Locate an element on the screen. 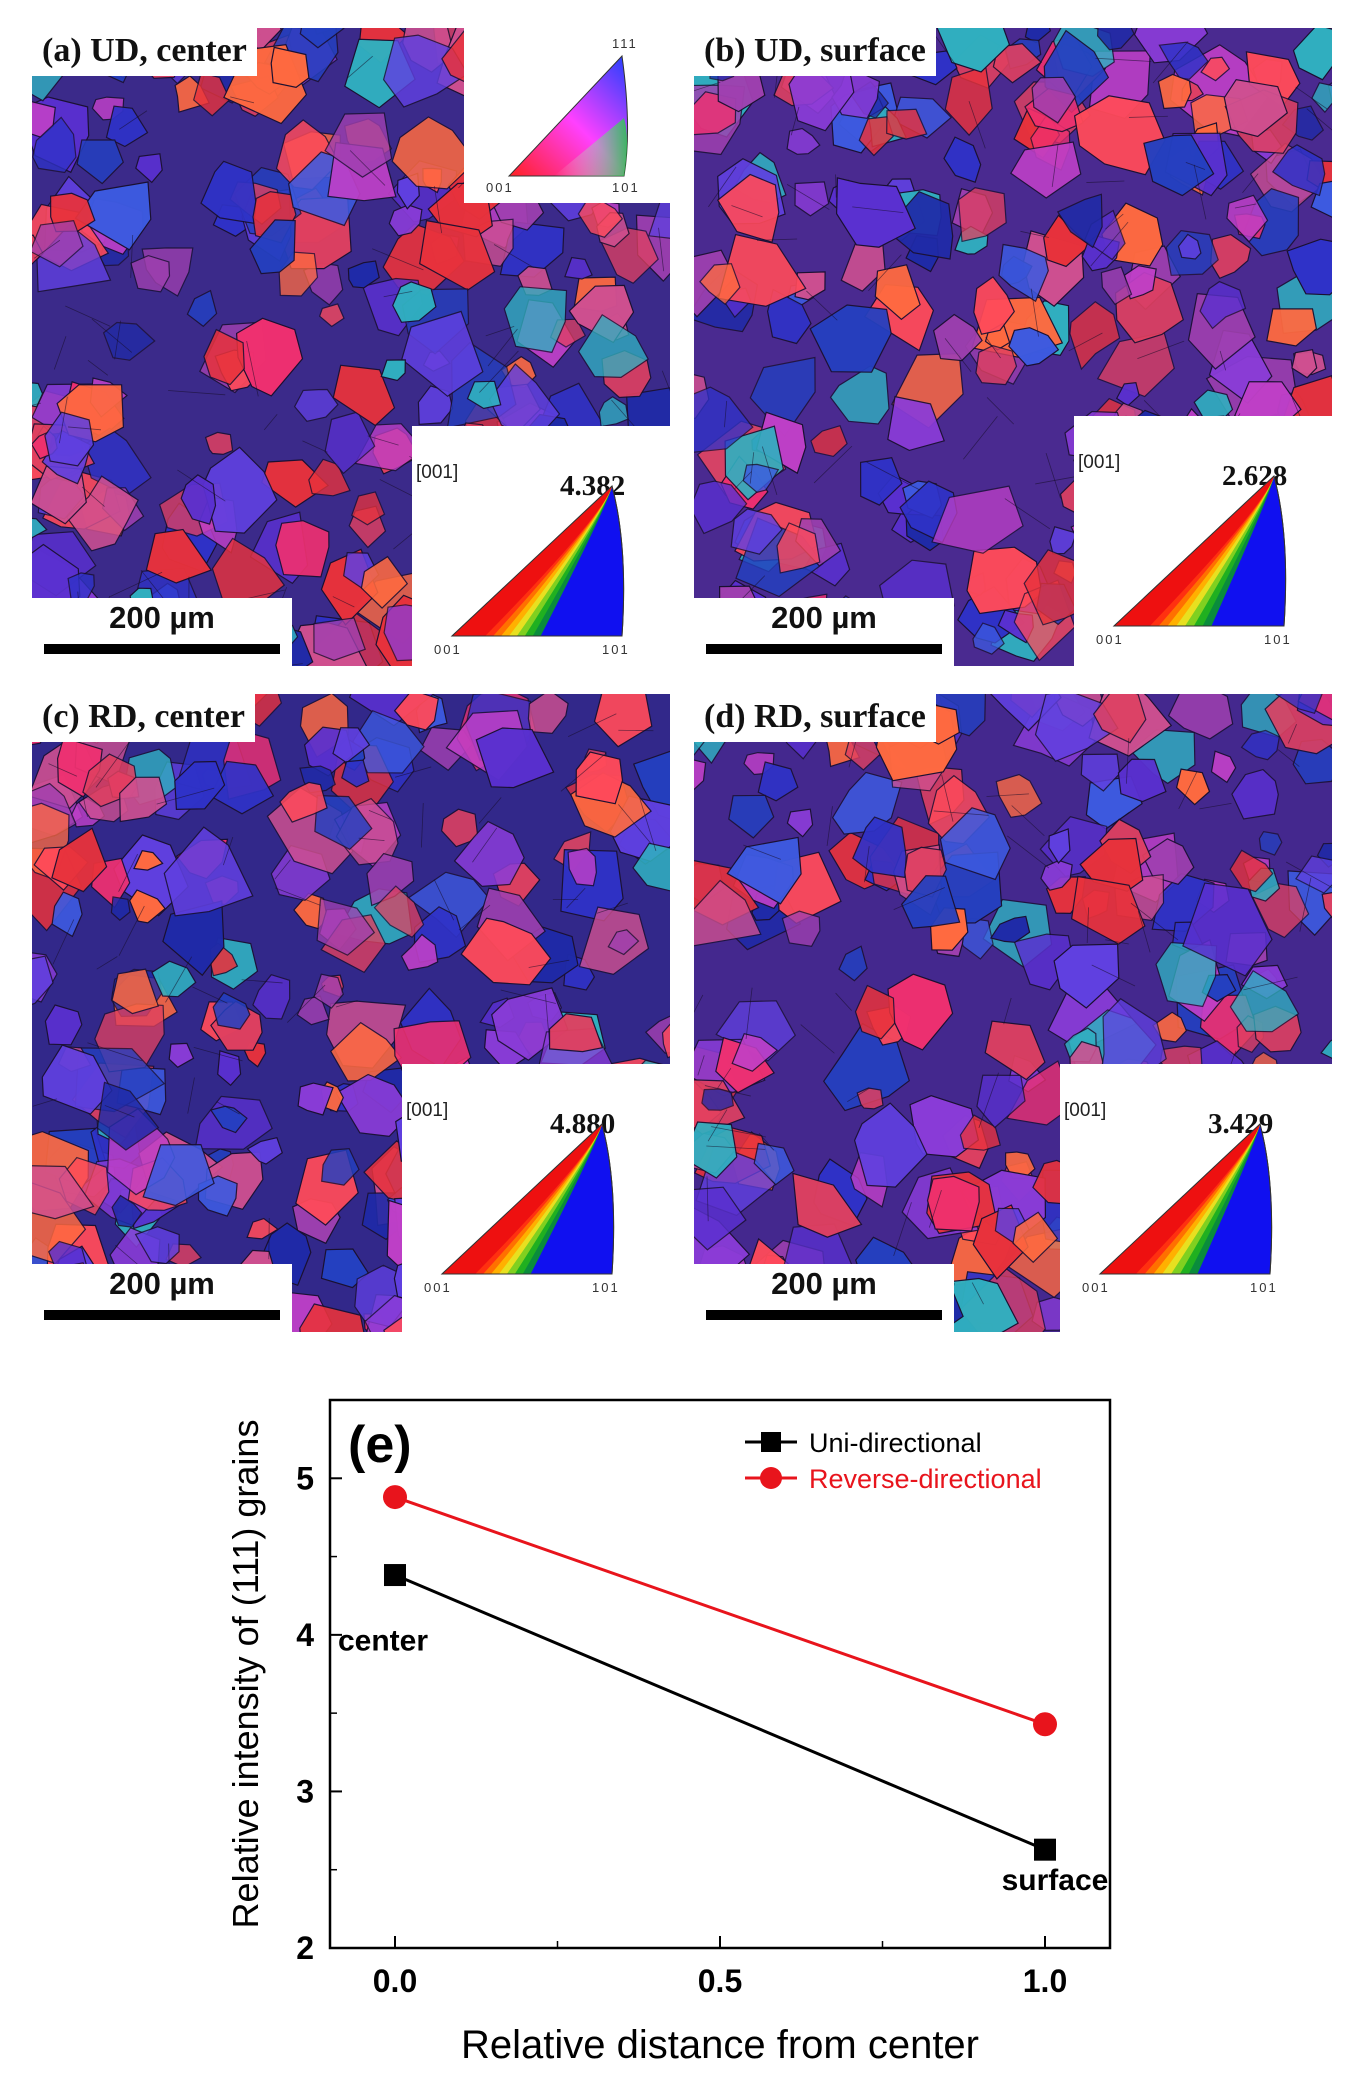 The height and width of the screenshot is (2099, 1364). scale-bar-d: 200 µm is located at coordinates (824, 1298).